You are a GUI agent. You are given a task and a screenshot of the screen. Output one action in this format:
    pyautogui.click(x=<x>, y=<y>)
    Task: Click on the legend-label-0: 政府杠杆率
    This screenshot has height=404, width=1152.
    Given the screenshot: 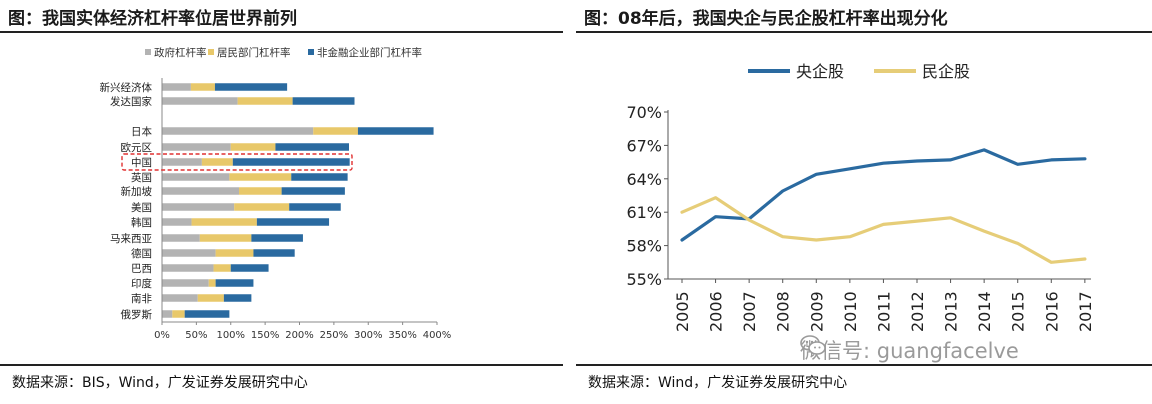 What is the action you would take?
    pyautogui.click(x=180, y=52)
    